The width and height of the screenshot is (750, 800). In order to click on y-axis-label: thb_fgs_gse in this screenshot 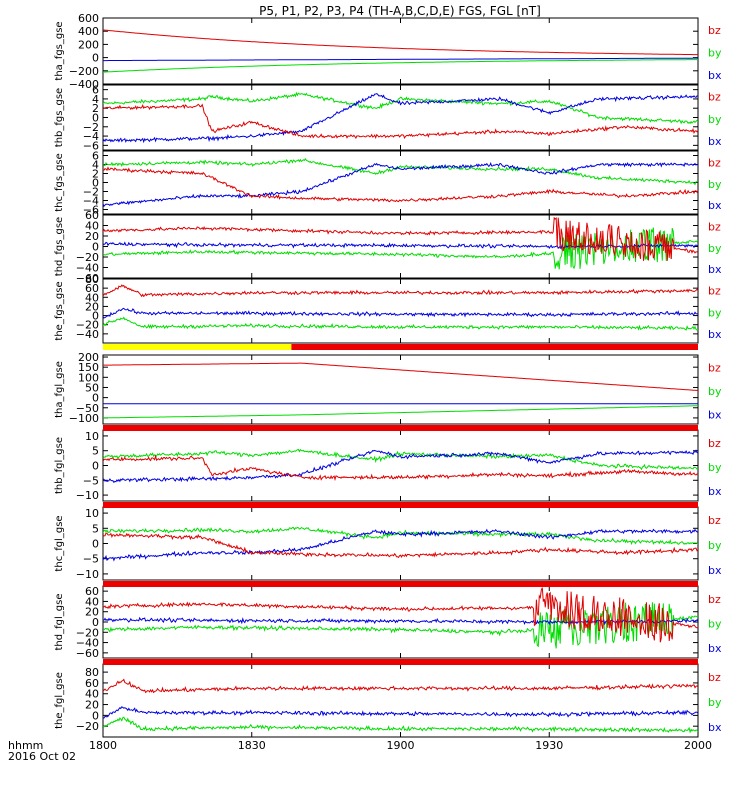, I will do `click(59, 117)`.